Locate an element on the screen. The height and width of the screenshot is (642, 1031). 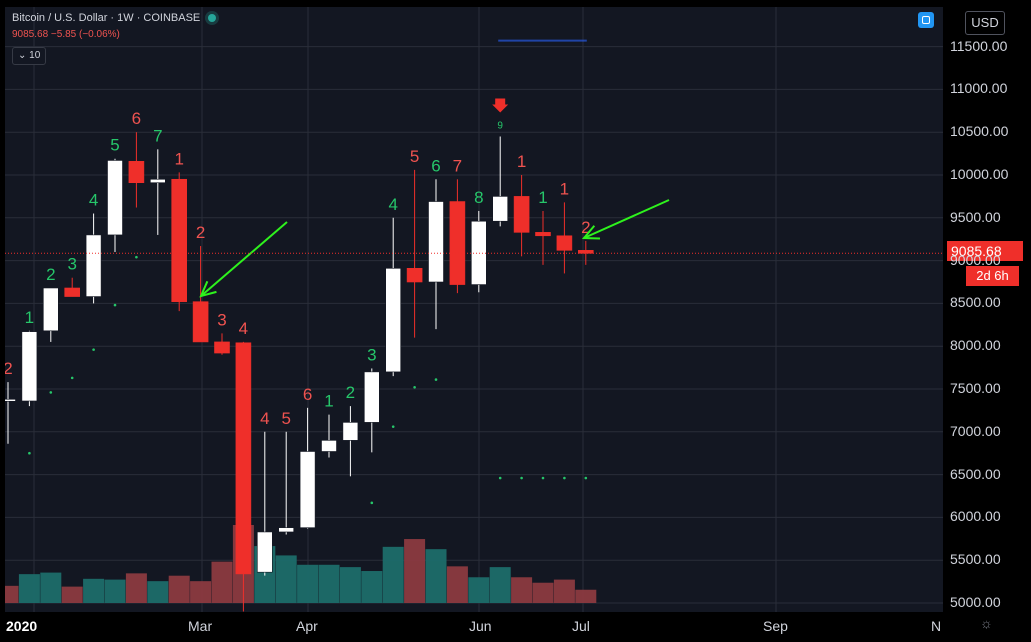
symbol-title: Bitcoin / U.S. Dollar · 1W · COINBASE is located at coordinates (114, 18).